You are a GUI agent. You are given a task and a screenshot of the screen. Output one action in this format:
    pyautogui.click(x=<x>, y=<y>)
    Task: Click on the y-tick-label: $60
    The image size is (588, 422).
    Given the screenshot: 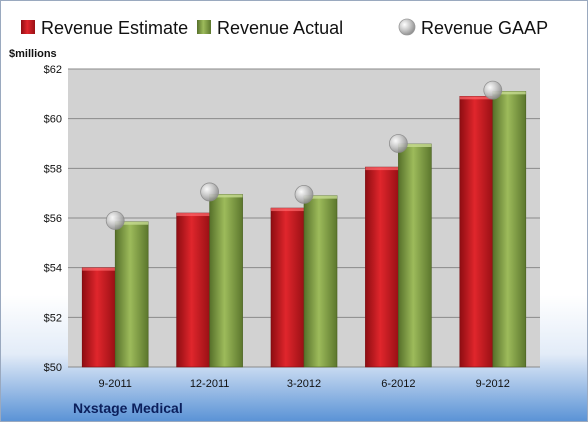 What is the action you would take?
    pyautogui.click(x=53, y=120)
    